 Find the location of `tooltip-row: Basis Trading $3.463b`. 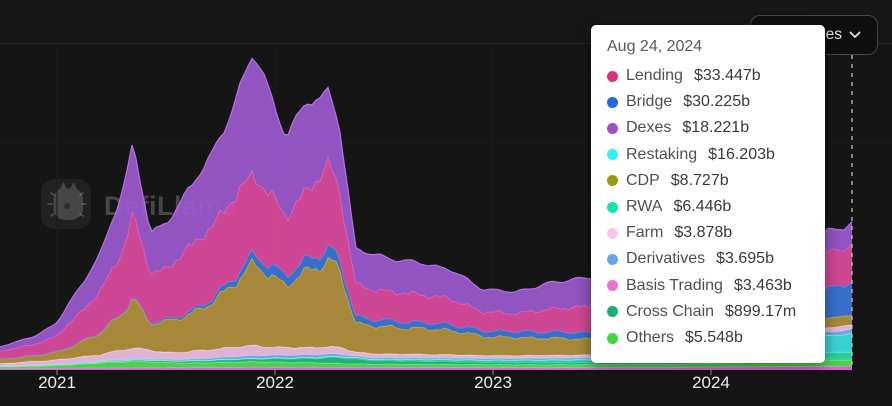

tooltip-row: Basis Trading $3.463b is located at coordinates (710, 286).